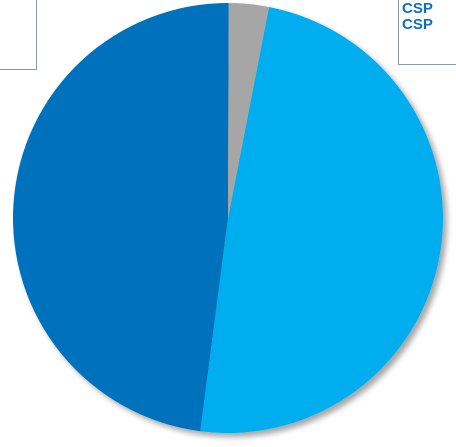 Image resolution: width=456 pixels, height=447 pixels. Describe the element at coordinates (417, 24) in the screenshot. I see `legend-item-2: CSP` at that location.